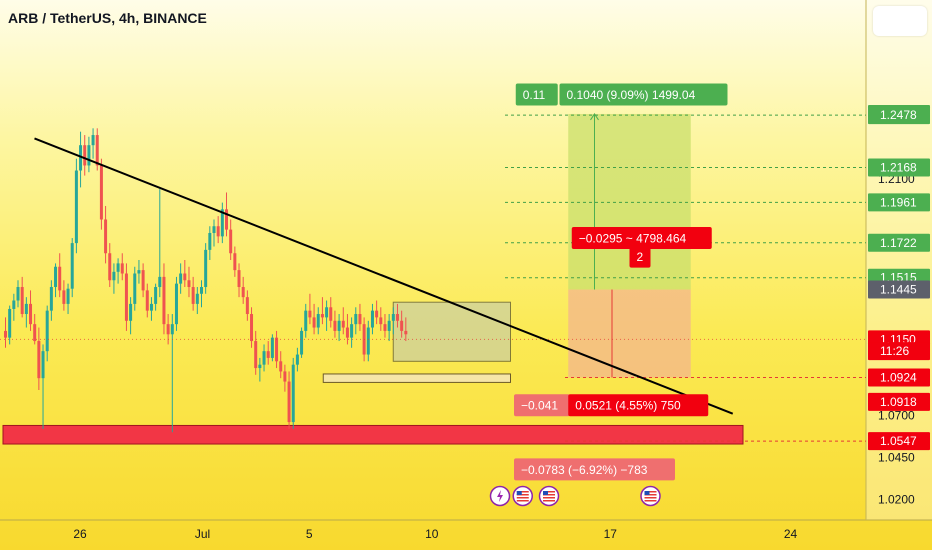 The width and height of the screenshot is (932, 550). What do you see at coordinates (894, 351) in the screenshot?
I see `price-tag-label: 11:26` at bounding box center [894, 351].